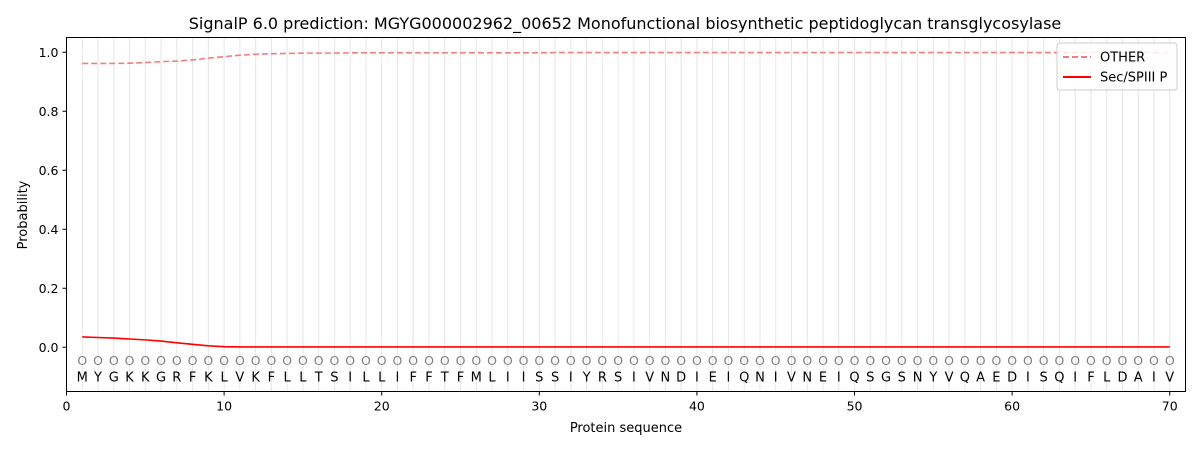  Describe the element at coordinates (854, 377) in the screenshot. I see `residue-label: Q` at that location.